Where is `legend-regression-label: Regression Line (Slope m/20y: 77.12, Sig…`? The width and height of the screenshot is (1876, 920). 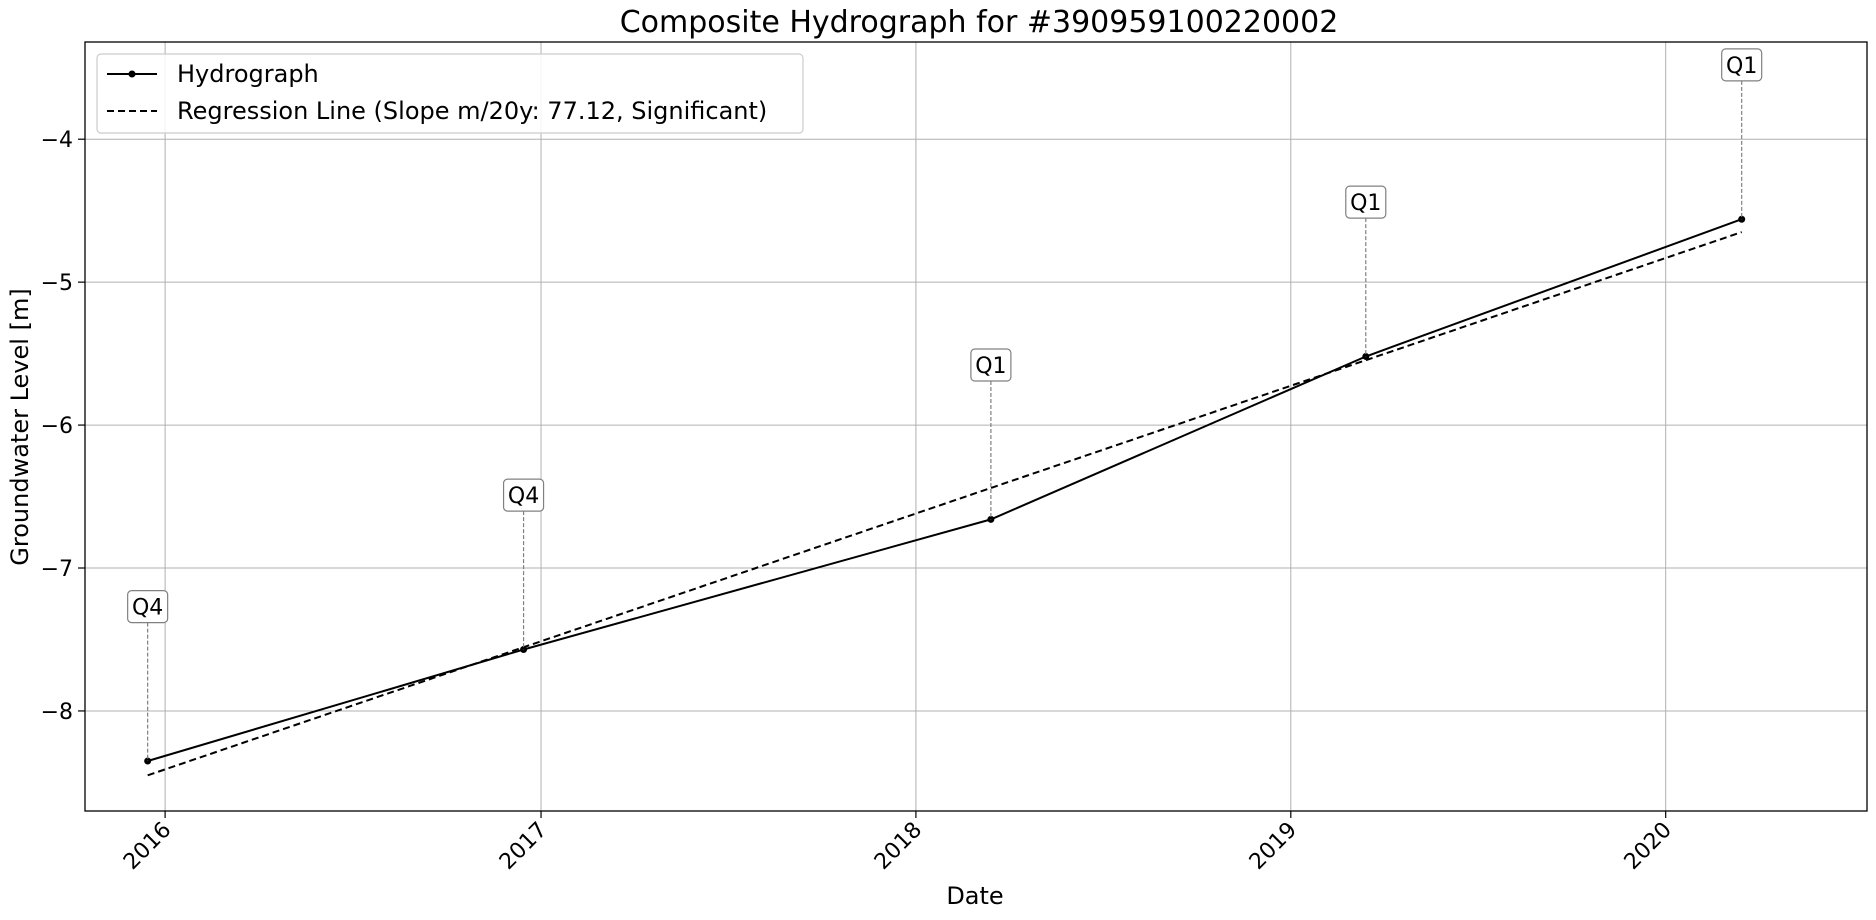 legend-regression-label: Regression Line (Slope m/20y: 77.12, Sig… is located at coordinates (472, 111).